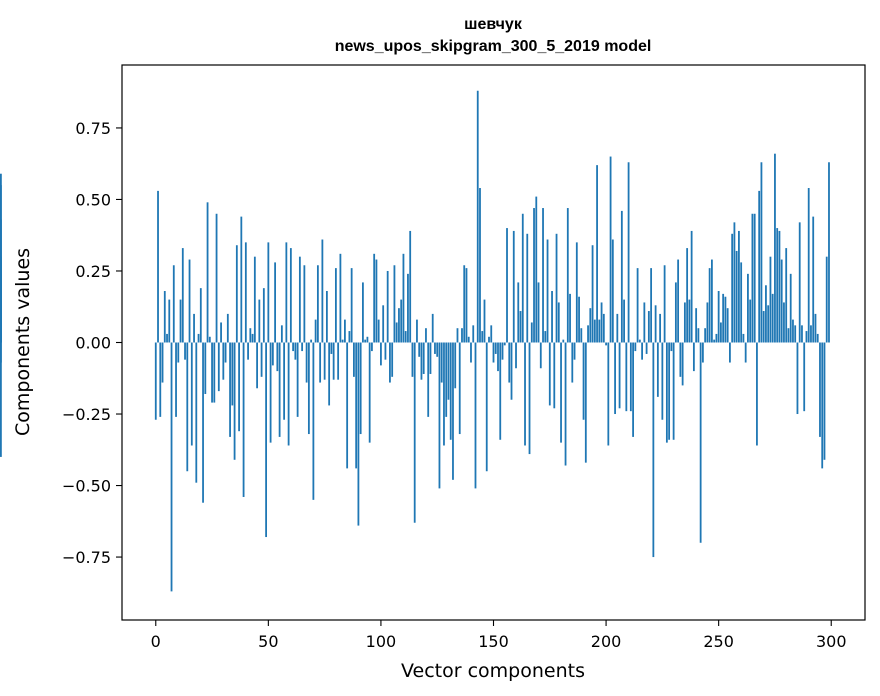 The height and width of the screenshot is (696, 880). What do you see at coordinates (86, 414) in the screenshot?
I see `y-tick-label: −0.25` at bounding box center [86, 414].